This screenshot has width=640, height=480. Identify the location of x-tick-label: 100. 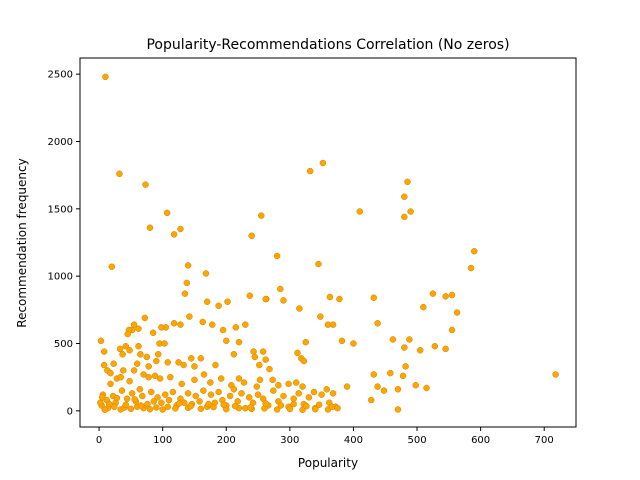
(162, 440).